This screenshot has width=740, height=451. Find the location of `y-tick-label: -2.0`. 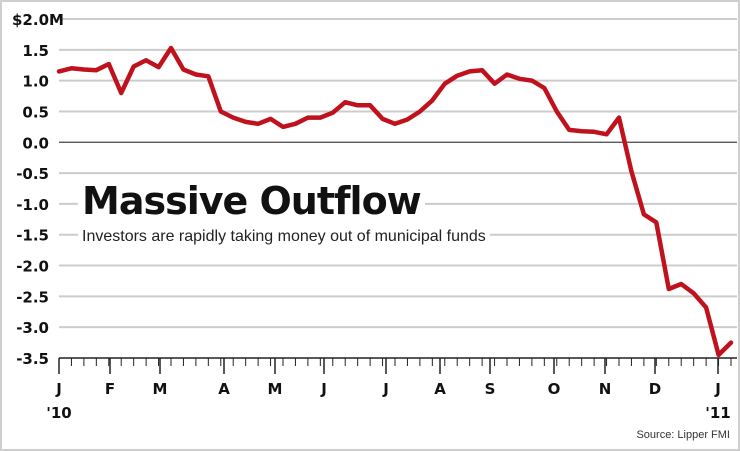

y-tick-label: -2.0 is located at coordinates (32, 267).